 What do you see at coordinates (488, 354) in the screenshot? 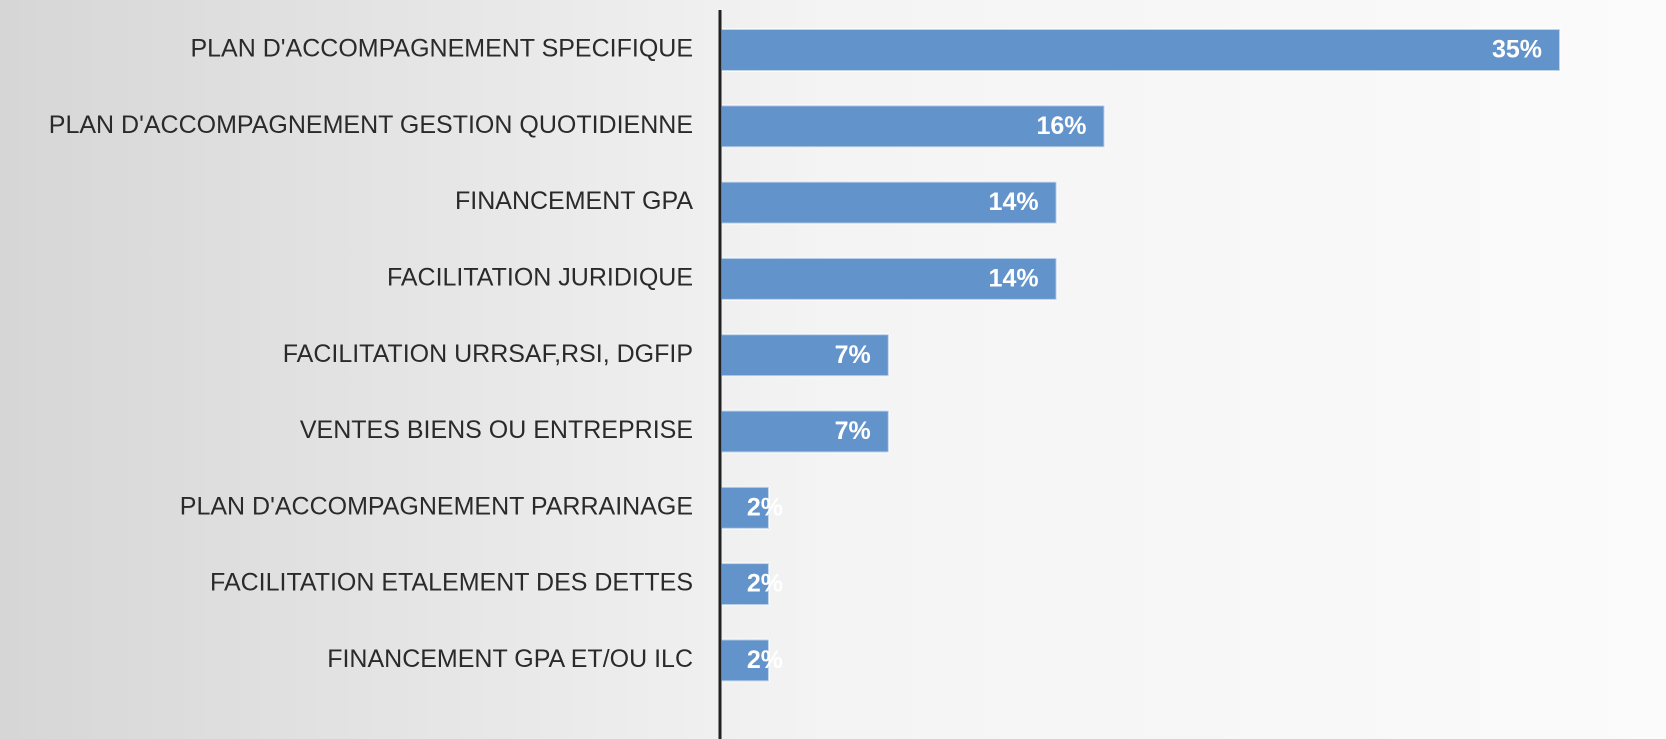
I see `category-label: FACILITATION URRSAF,RSI, DGFIP` at bounding box center [488, 354].